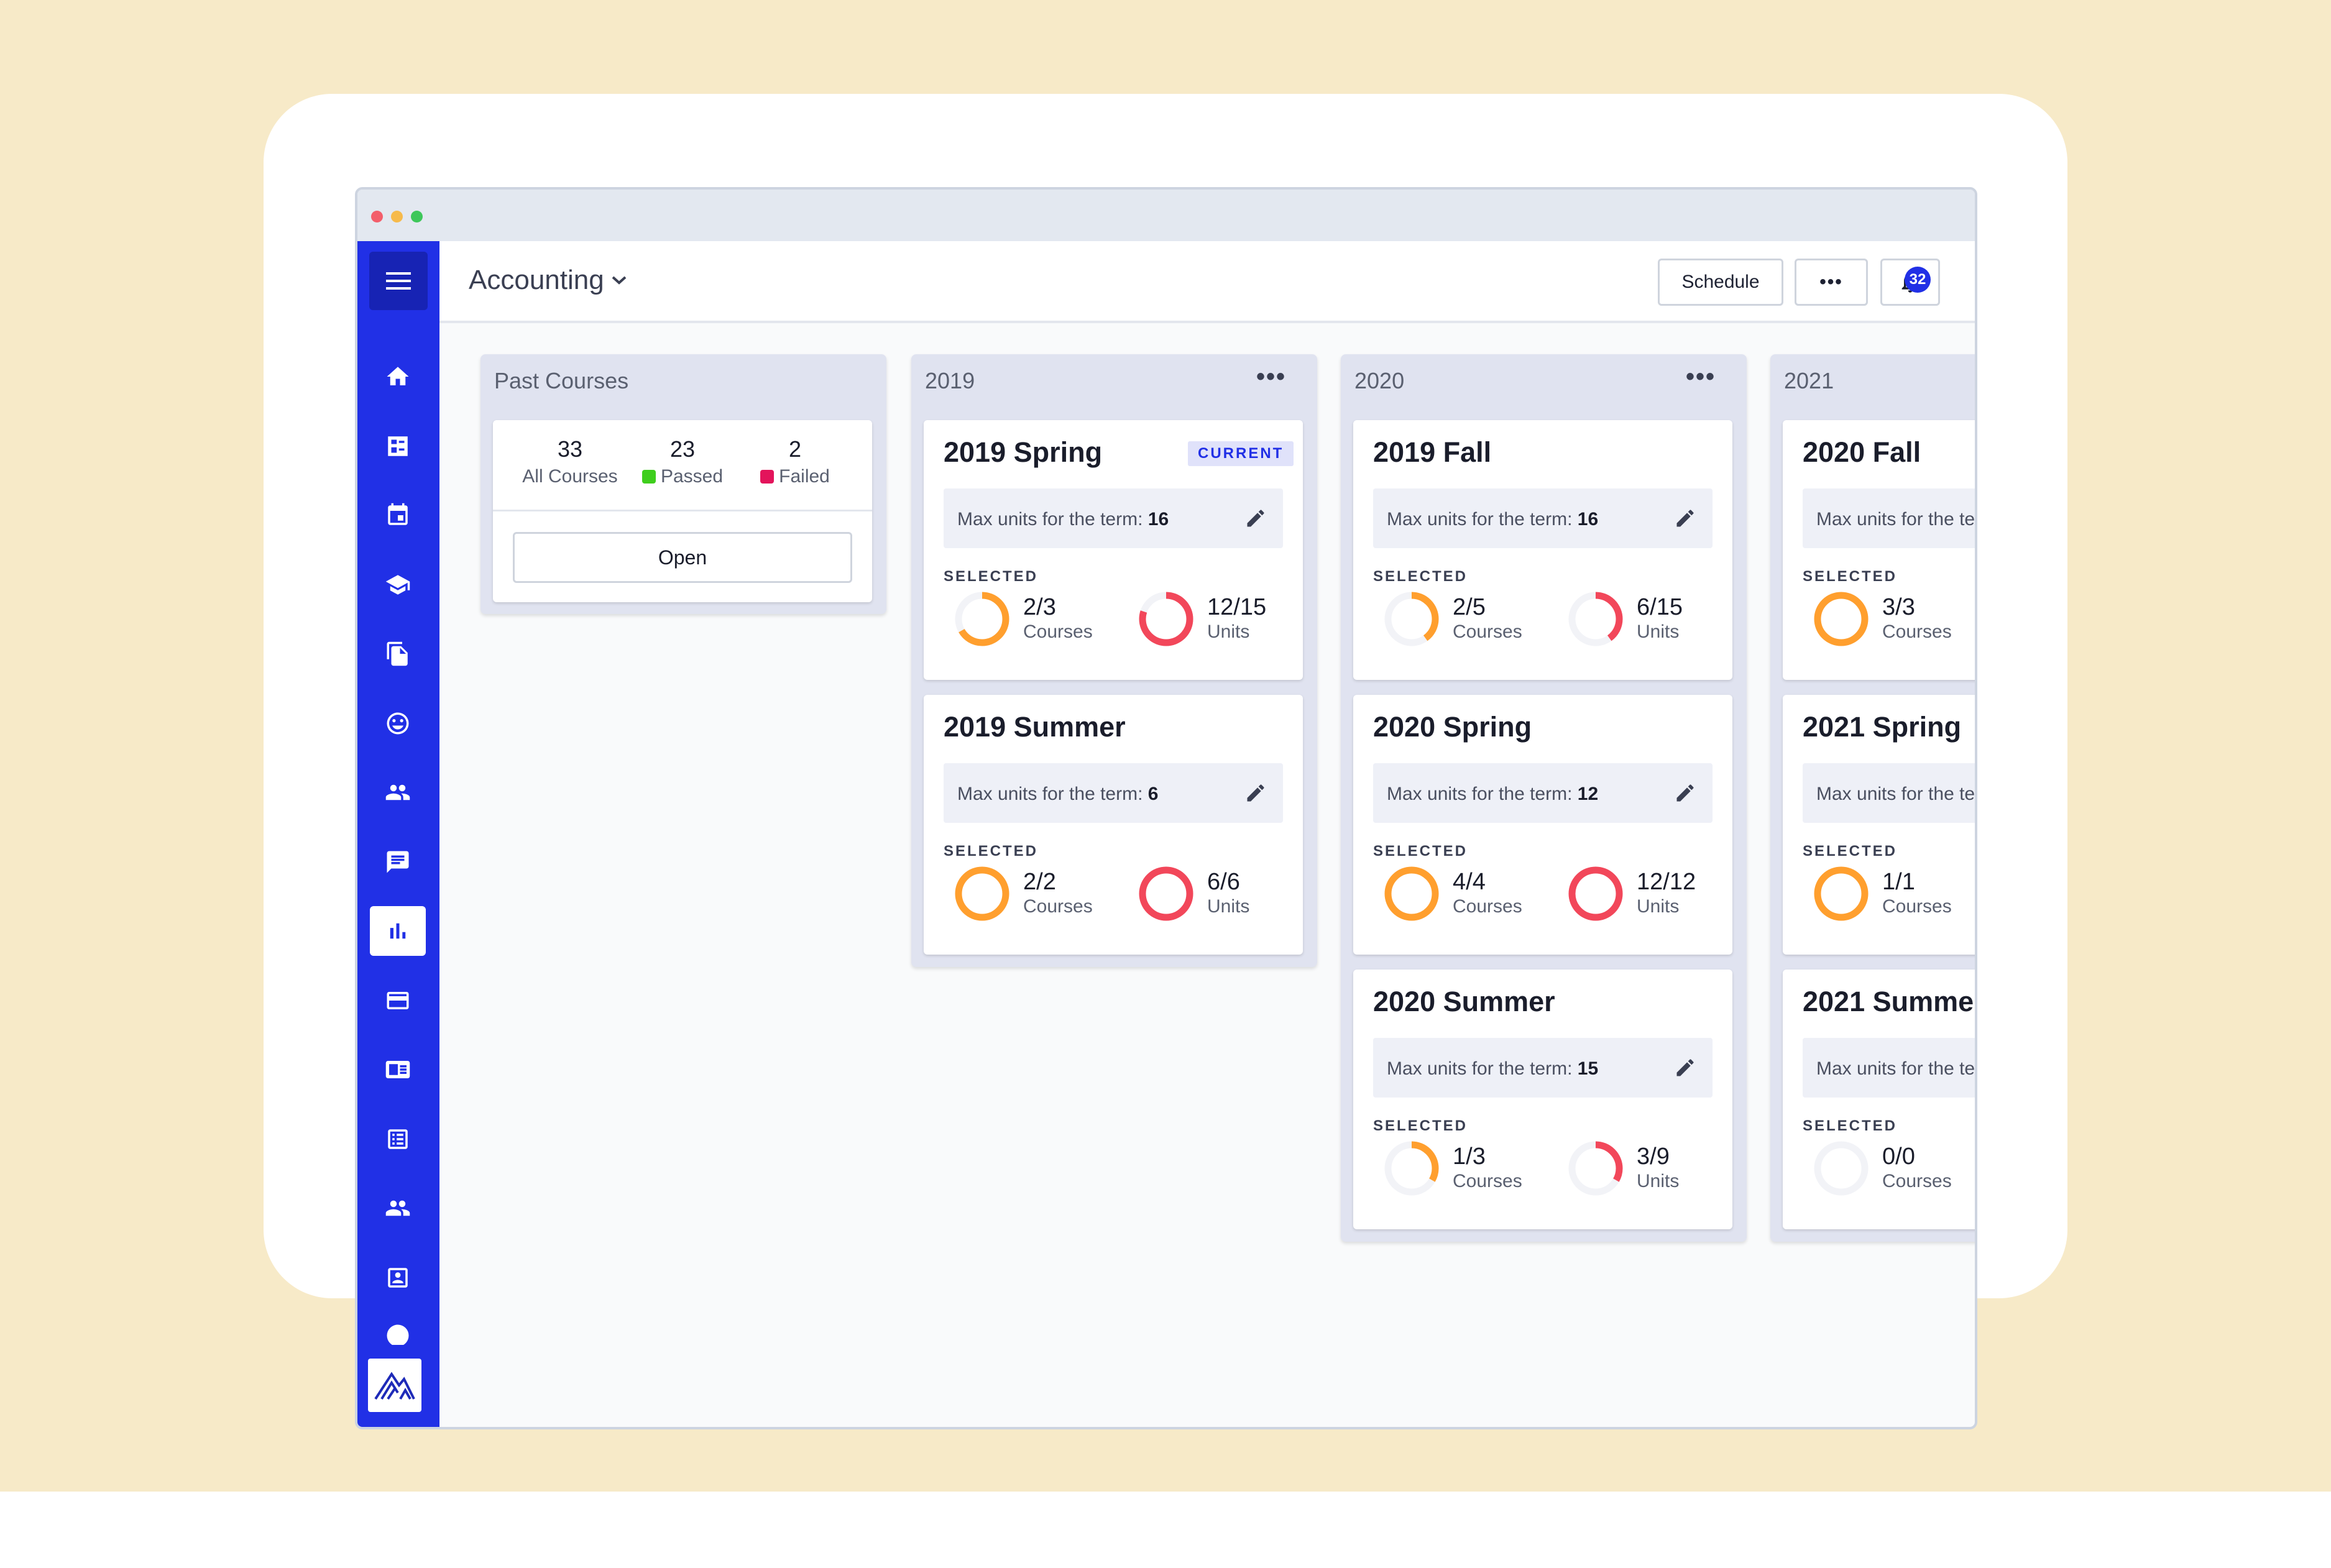 This screenshot has width=2331, height=1568. Describe the element at coordinates (1720, 282) in the screenshot. I see `schedule-button: Schedule` at that location.